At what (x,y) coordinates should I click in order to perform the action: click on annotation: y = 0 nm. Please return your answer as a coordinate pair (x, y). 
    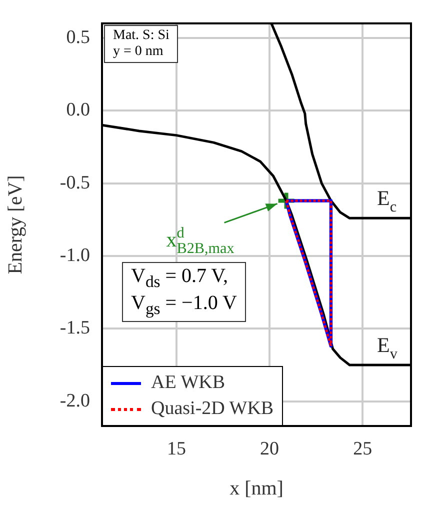
    Looking at the image, I should click on (138, 52).